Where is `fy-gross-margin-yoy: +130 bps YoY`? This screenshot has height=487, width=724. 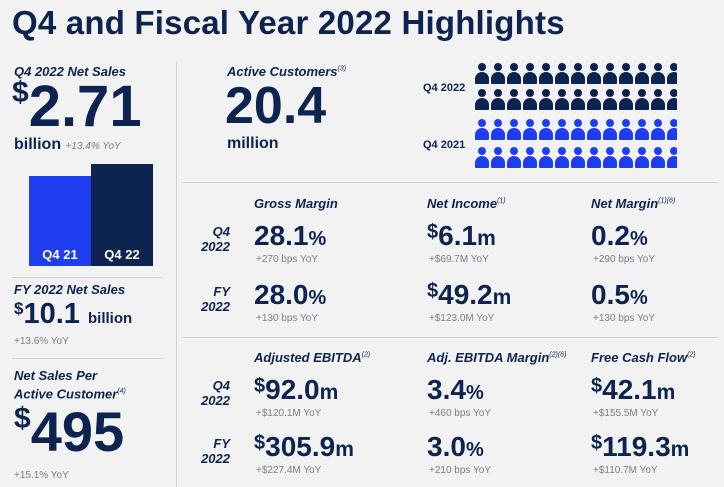
fy-gross-margin-yoy: +130 bps YoY is located at coordinates (287, 318).